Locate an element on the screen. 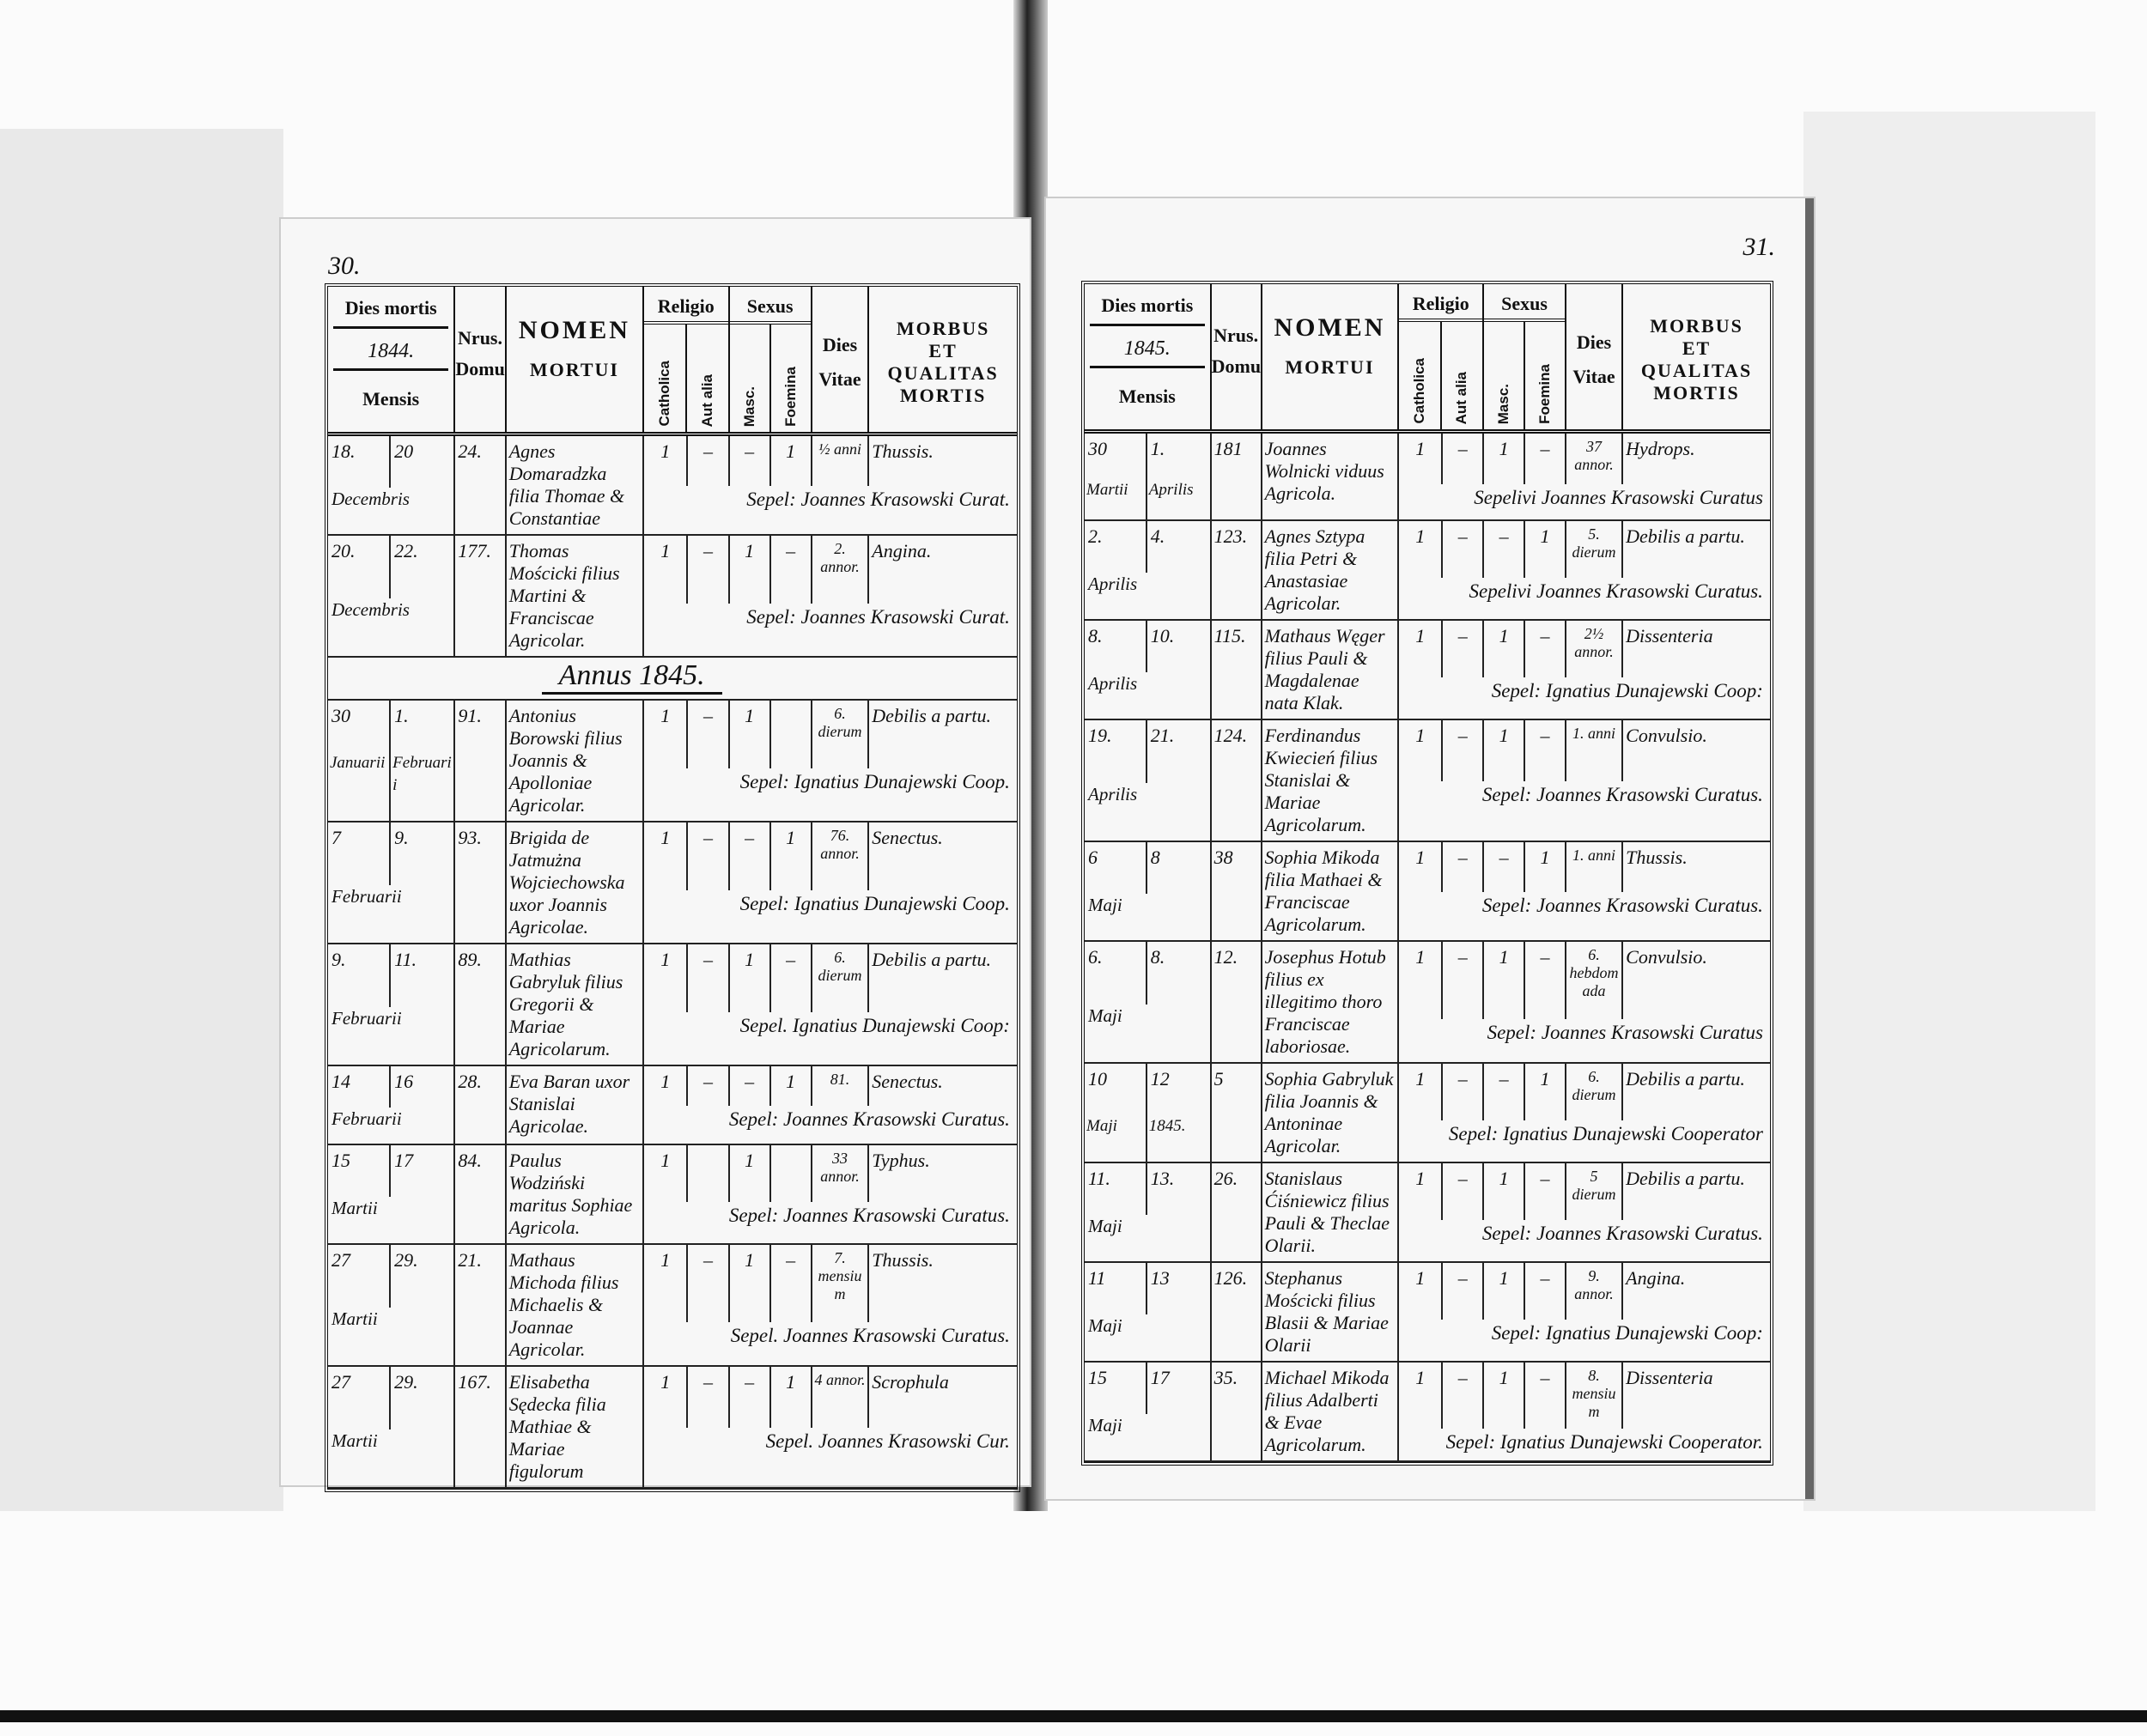 The width and height of the screenshot is (2147, 1736). date-cell: 15 17 Maji is located at coordinates (1148, 1411).